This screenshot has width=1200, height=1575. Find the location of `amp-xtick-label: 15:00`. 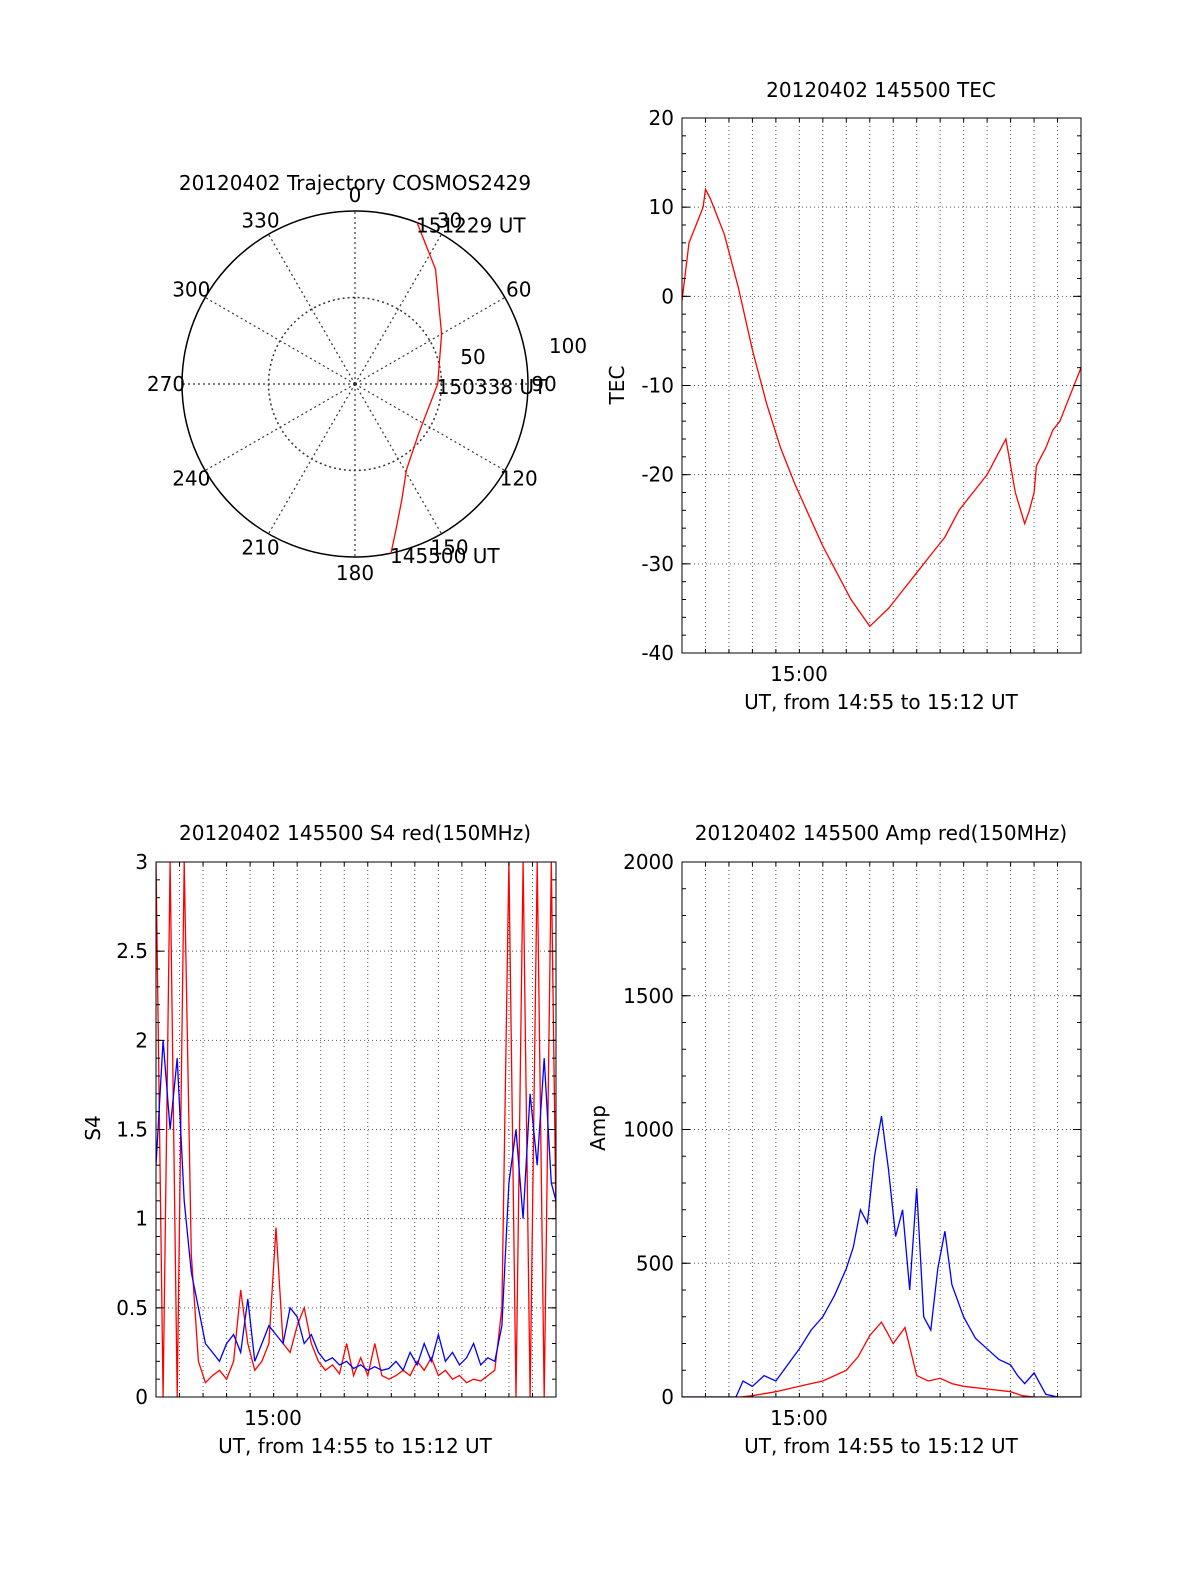

amp-xtick-label: 15:00 is located at coordinates (799, 1418).